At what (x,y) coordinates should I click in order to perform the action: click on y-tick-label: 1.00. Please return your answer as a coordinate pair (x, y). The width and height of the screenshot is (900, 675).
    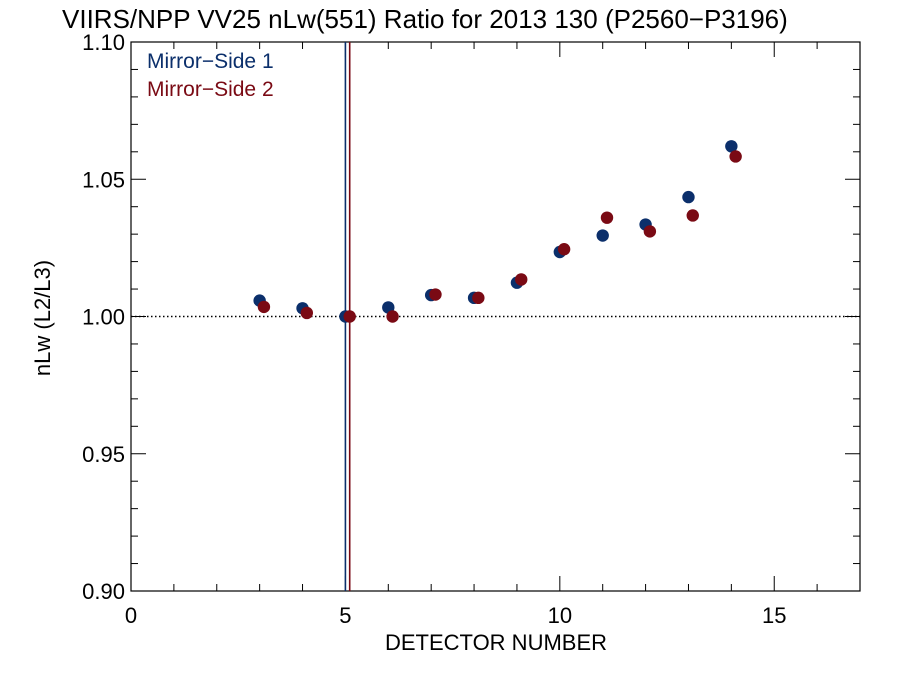
    Looking at the image, I should click on (103, 317).